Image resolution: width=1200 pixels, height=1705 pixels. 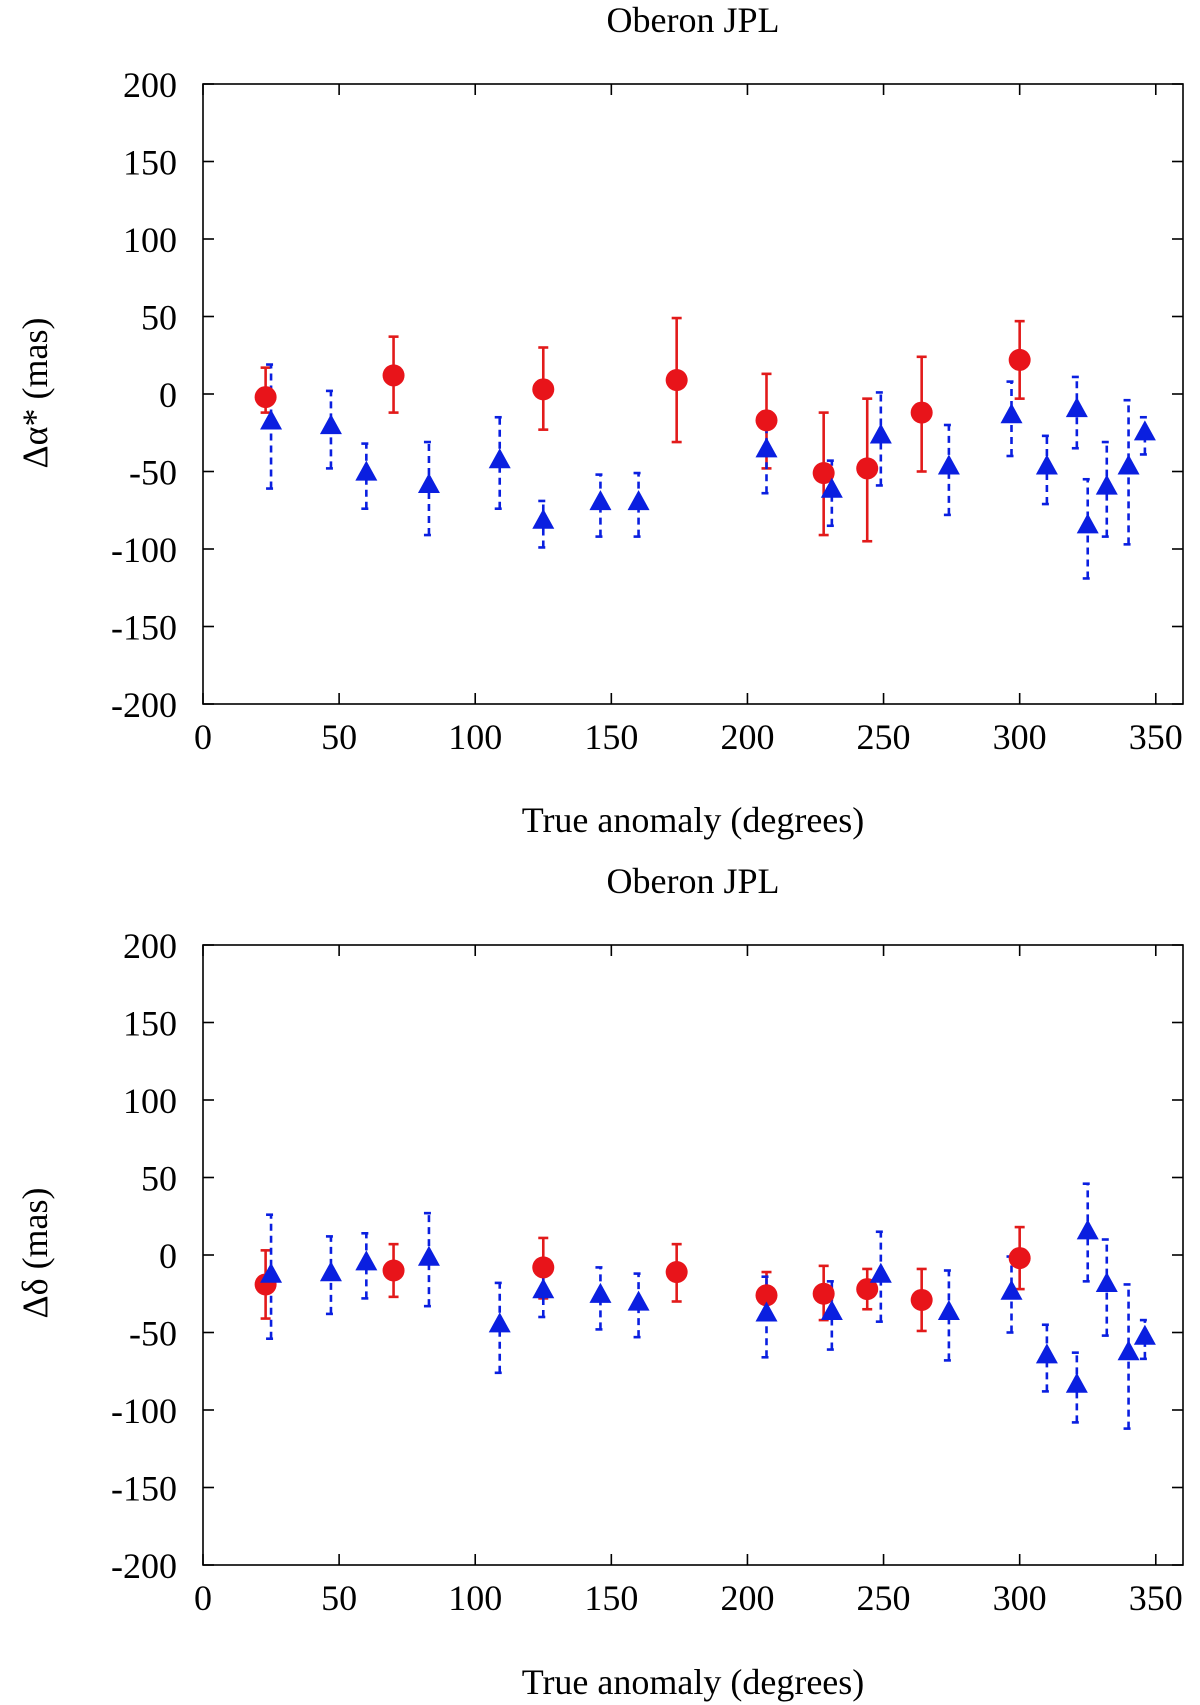 I want to click on y-axis-label: Δδ (mas), so click(x=35, y=1252).